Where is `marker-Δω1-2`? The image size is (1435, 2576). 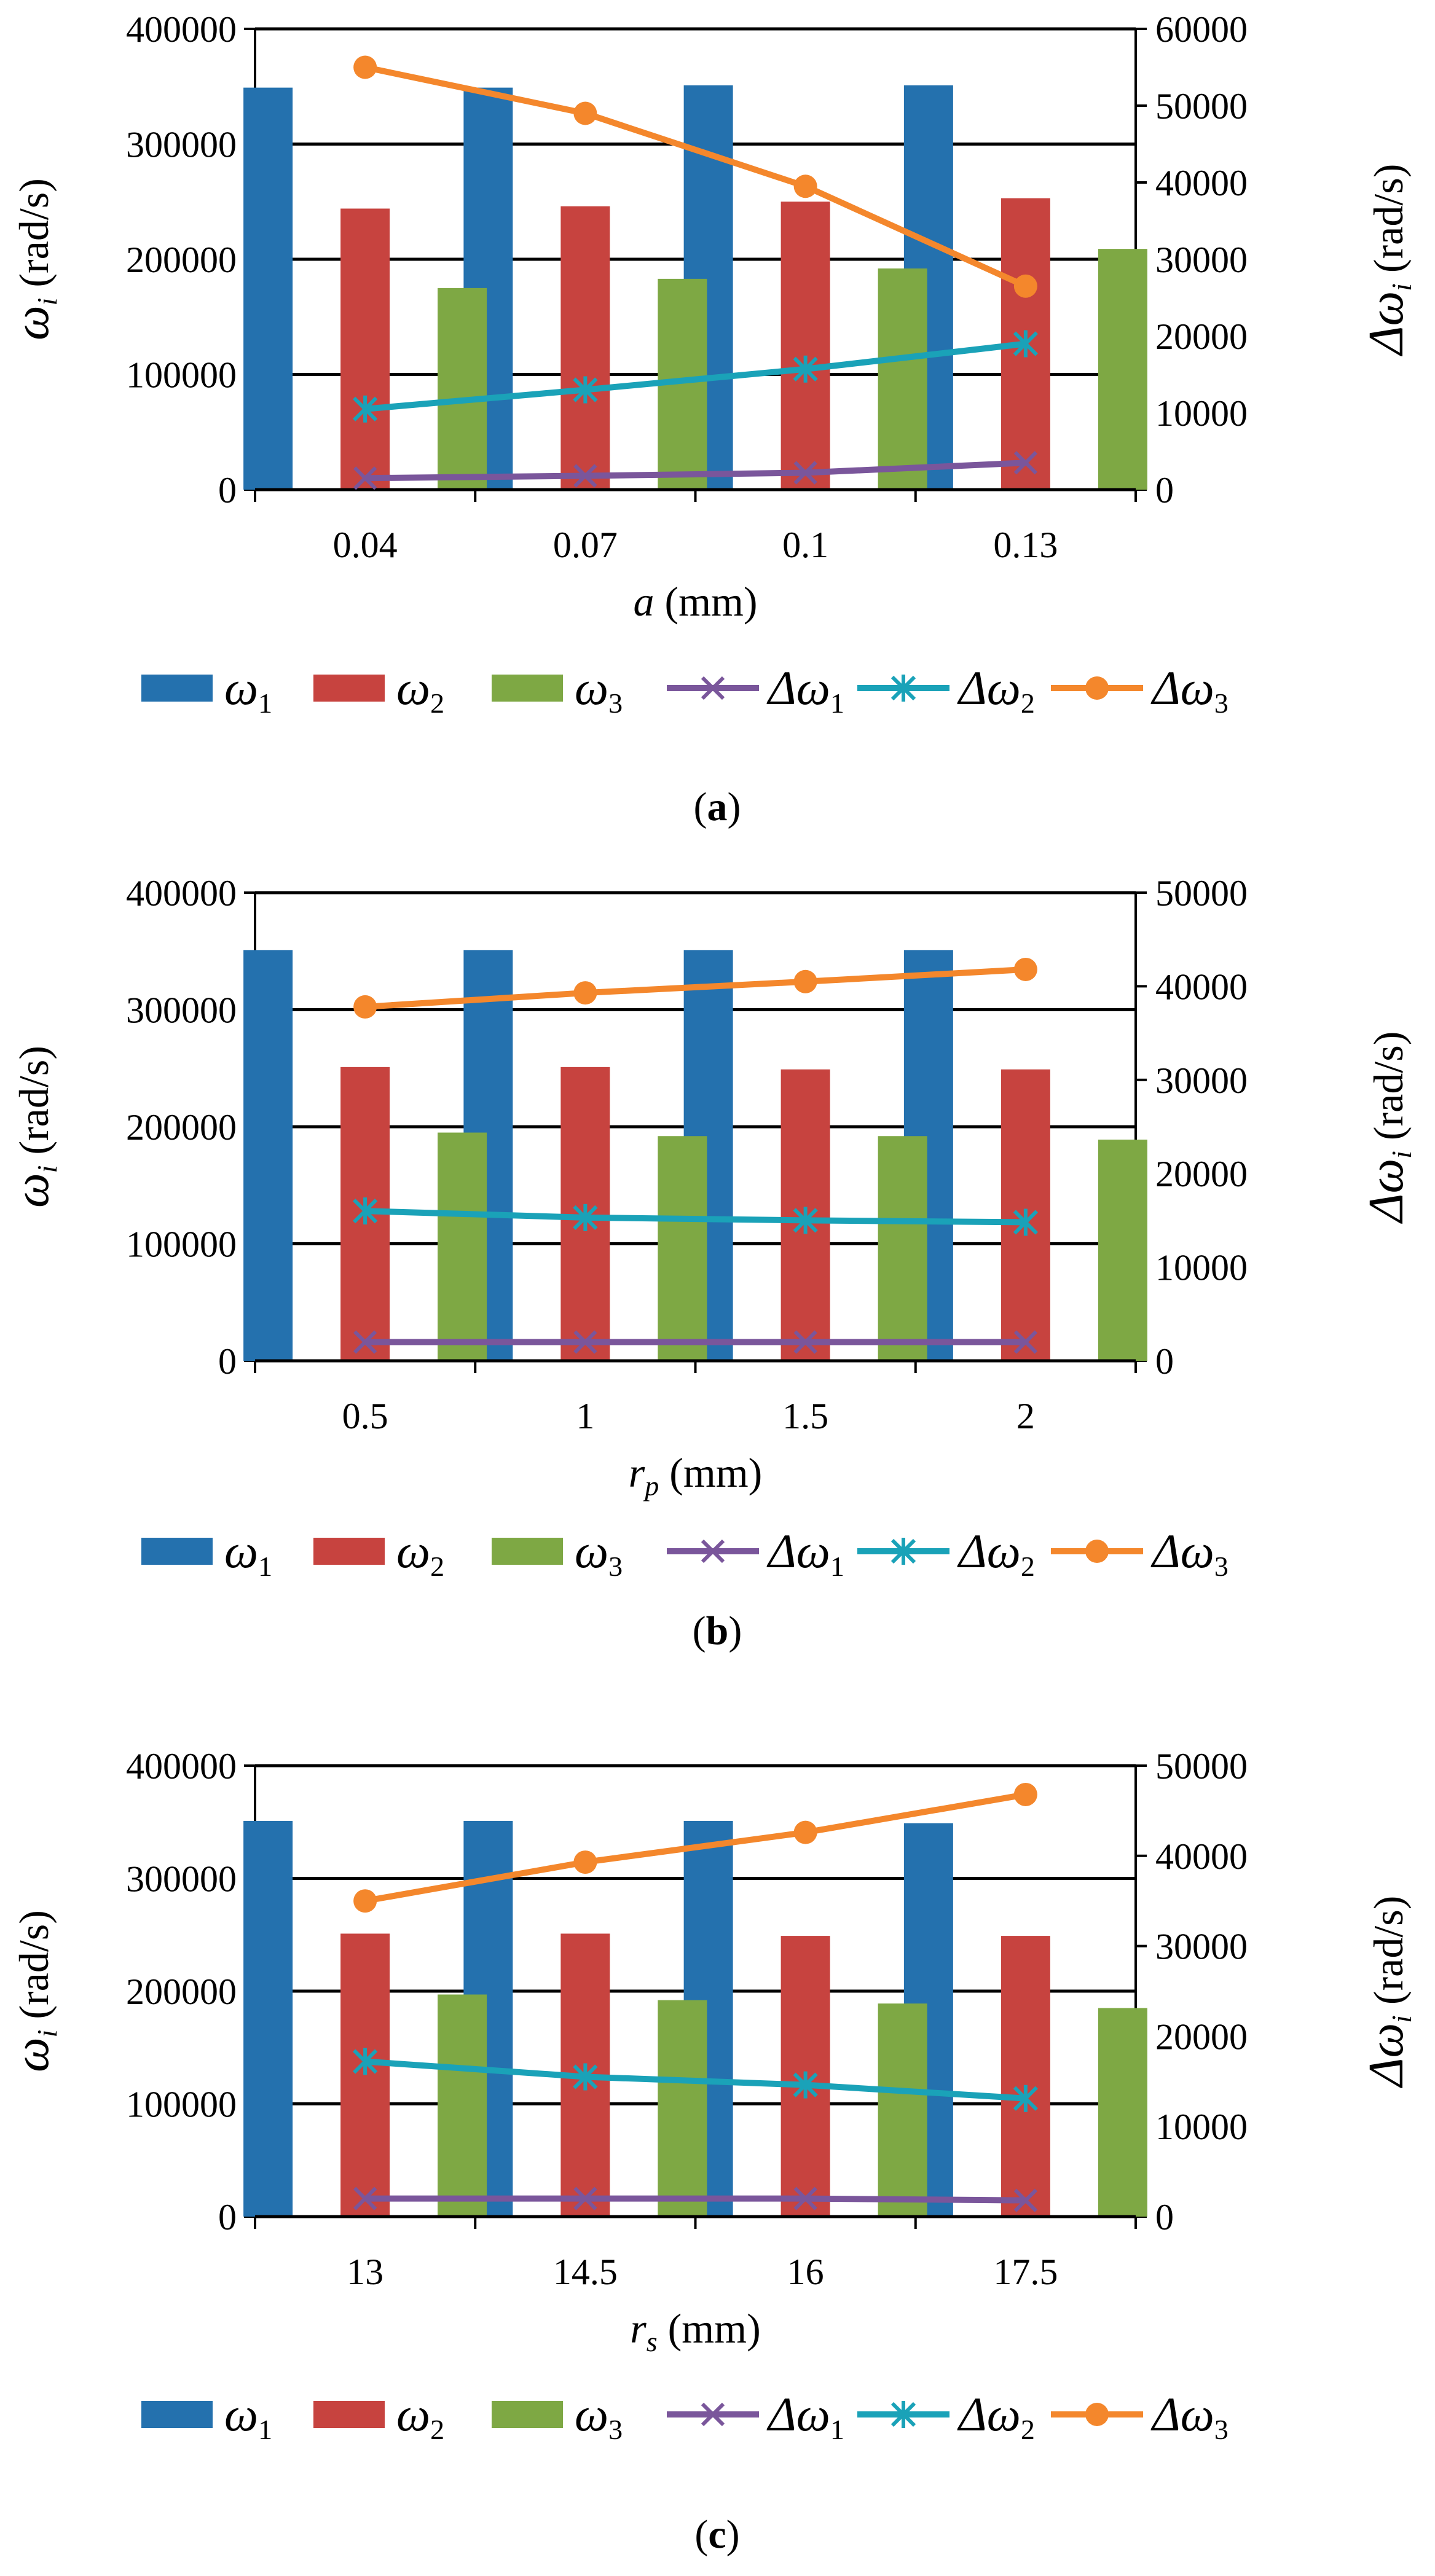
marker-Δω1-2 is located at coordinates (1025, 1342).